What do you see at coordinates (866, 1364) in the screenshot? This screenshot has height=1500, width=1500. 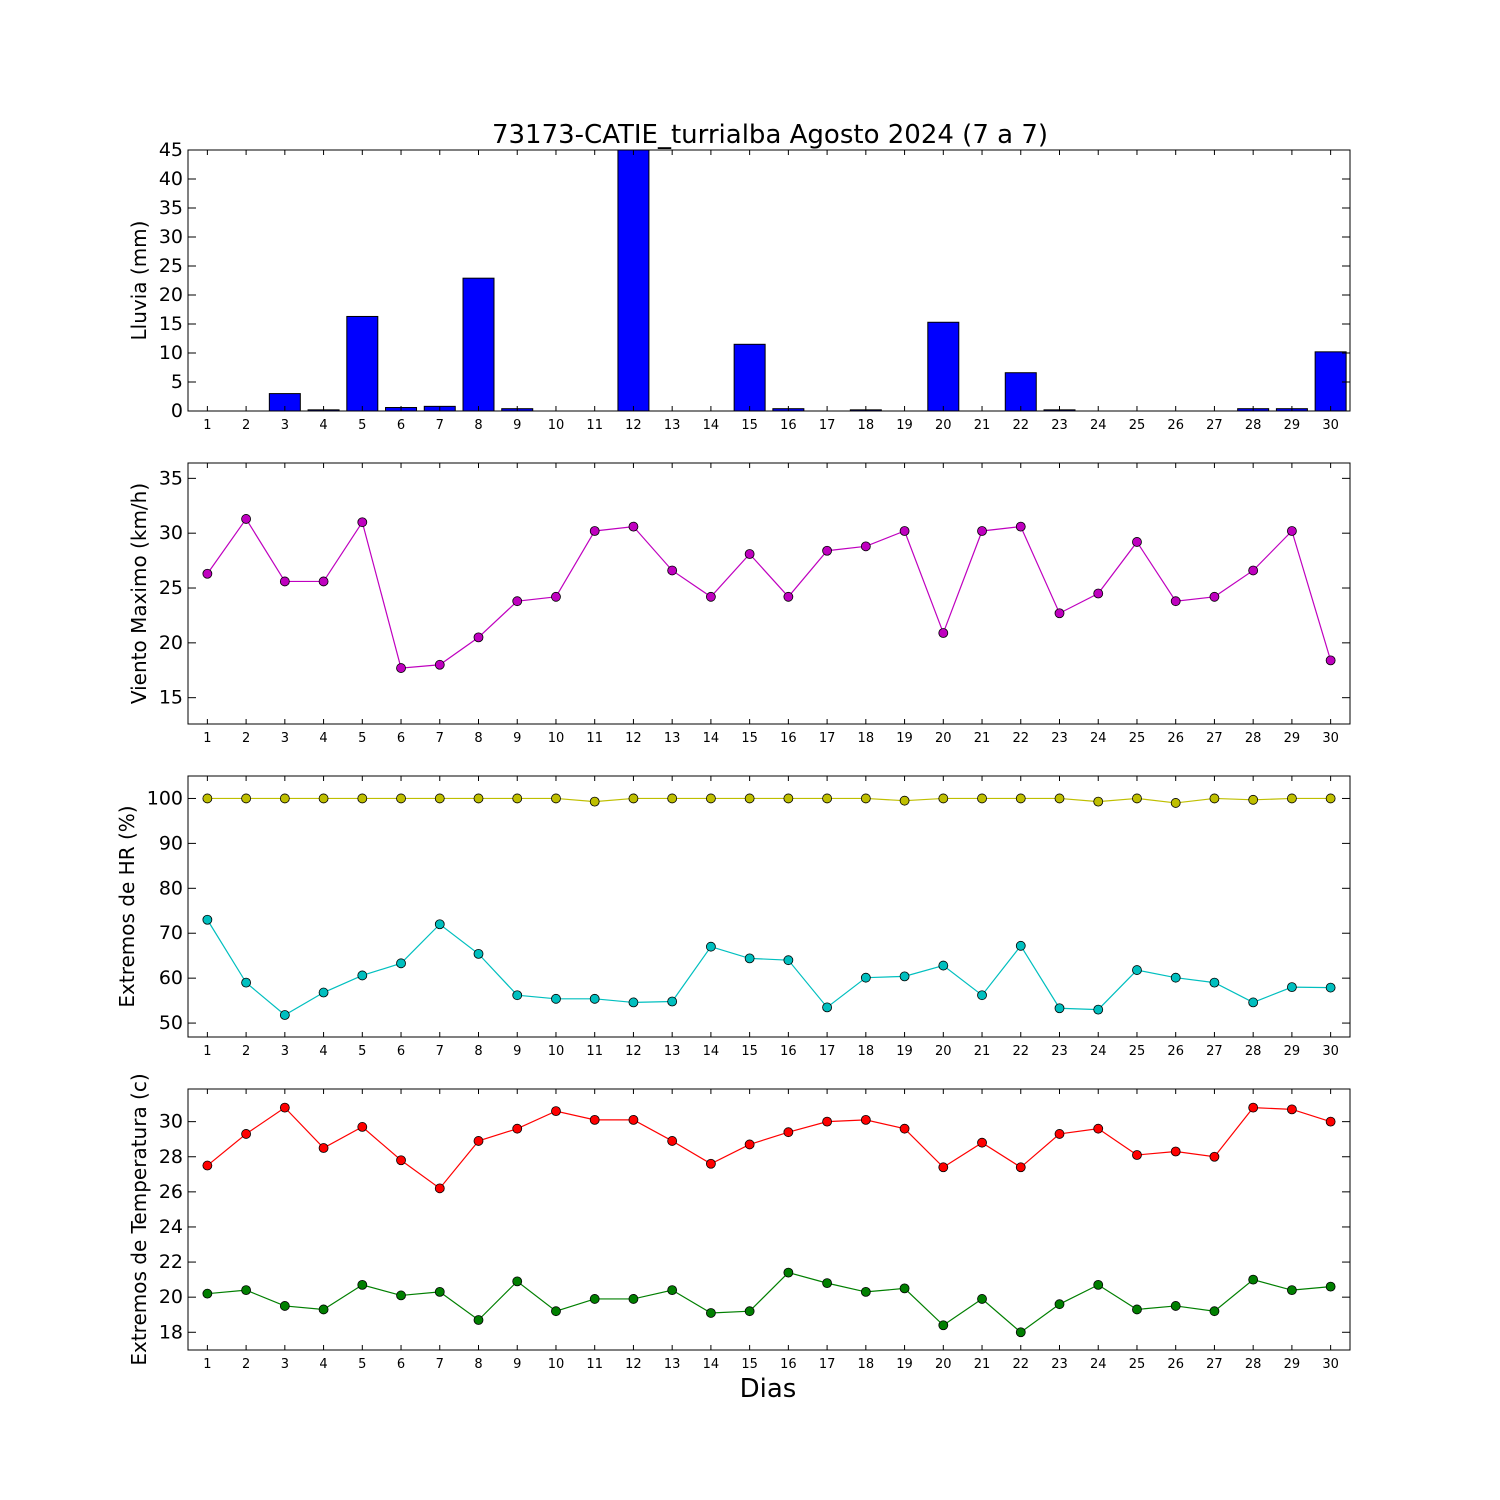 I see `x-tick-label-temp-18: 18` at bounding box center [866, 1364].